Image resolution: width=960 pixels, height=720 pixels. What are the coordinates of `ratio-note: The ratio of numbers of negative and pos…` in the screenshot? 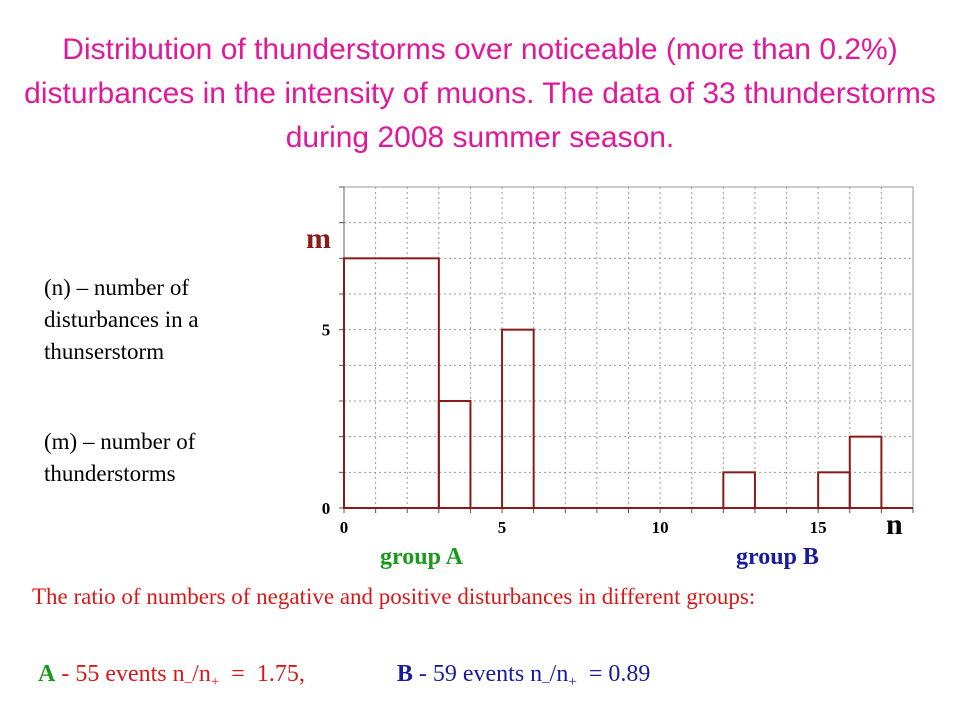 It's located at (394, 596).